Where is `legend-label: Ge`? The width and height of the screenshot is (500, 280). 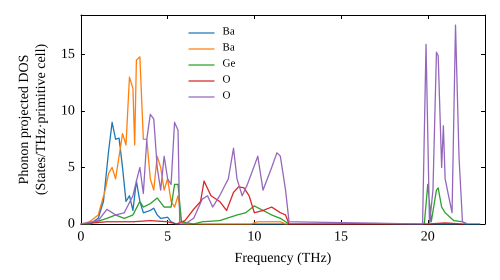
legend-label: Ge is located at coordinates (229, 64).